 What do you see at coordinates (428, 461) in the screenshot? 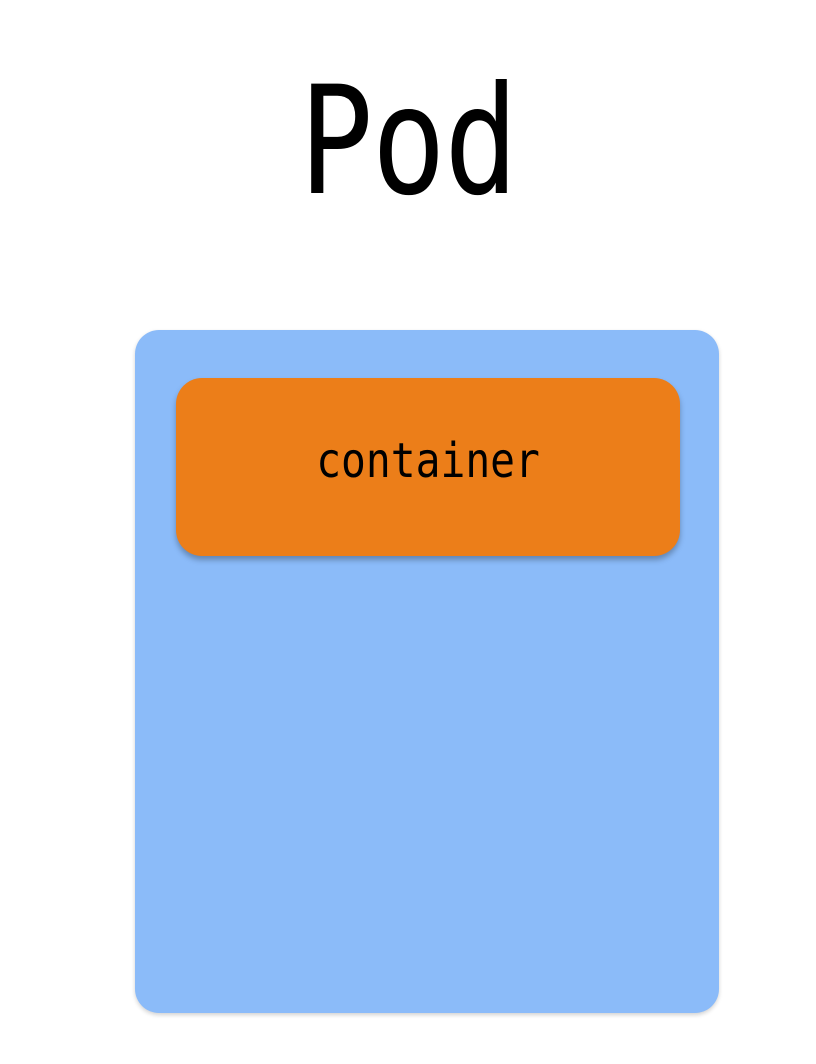
I see `container-label: container` at bounding box center [428, 461].